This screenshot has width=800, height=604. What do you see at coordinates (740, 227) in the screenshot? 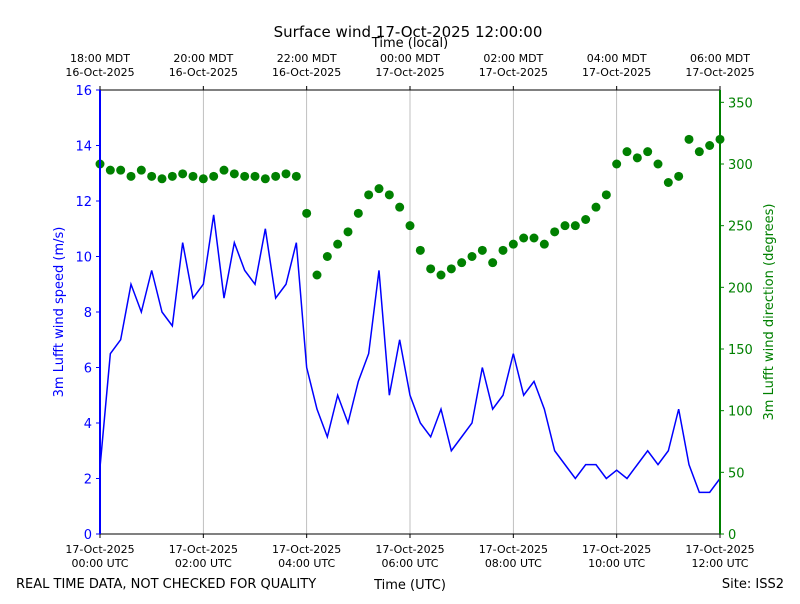
I see `y2-tick-label: 250` at bounding box center [740, 227].